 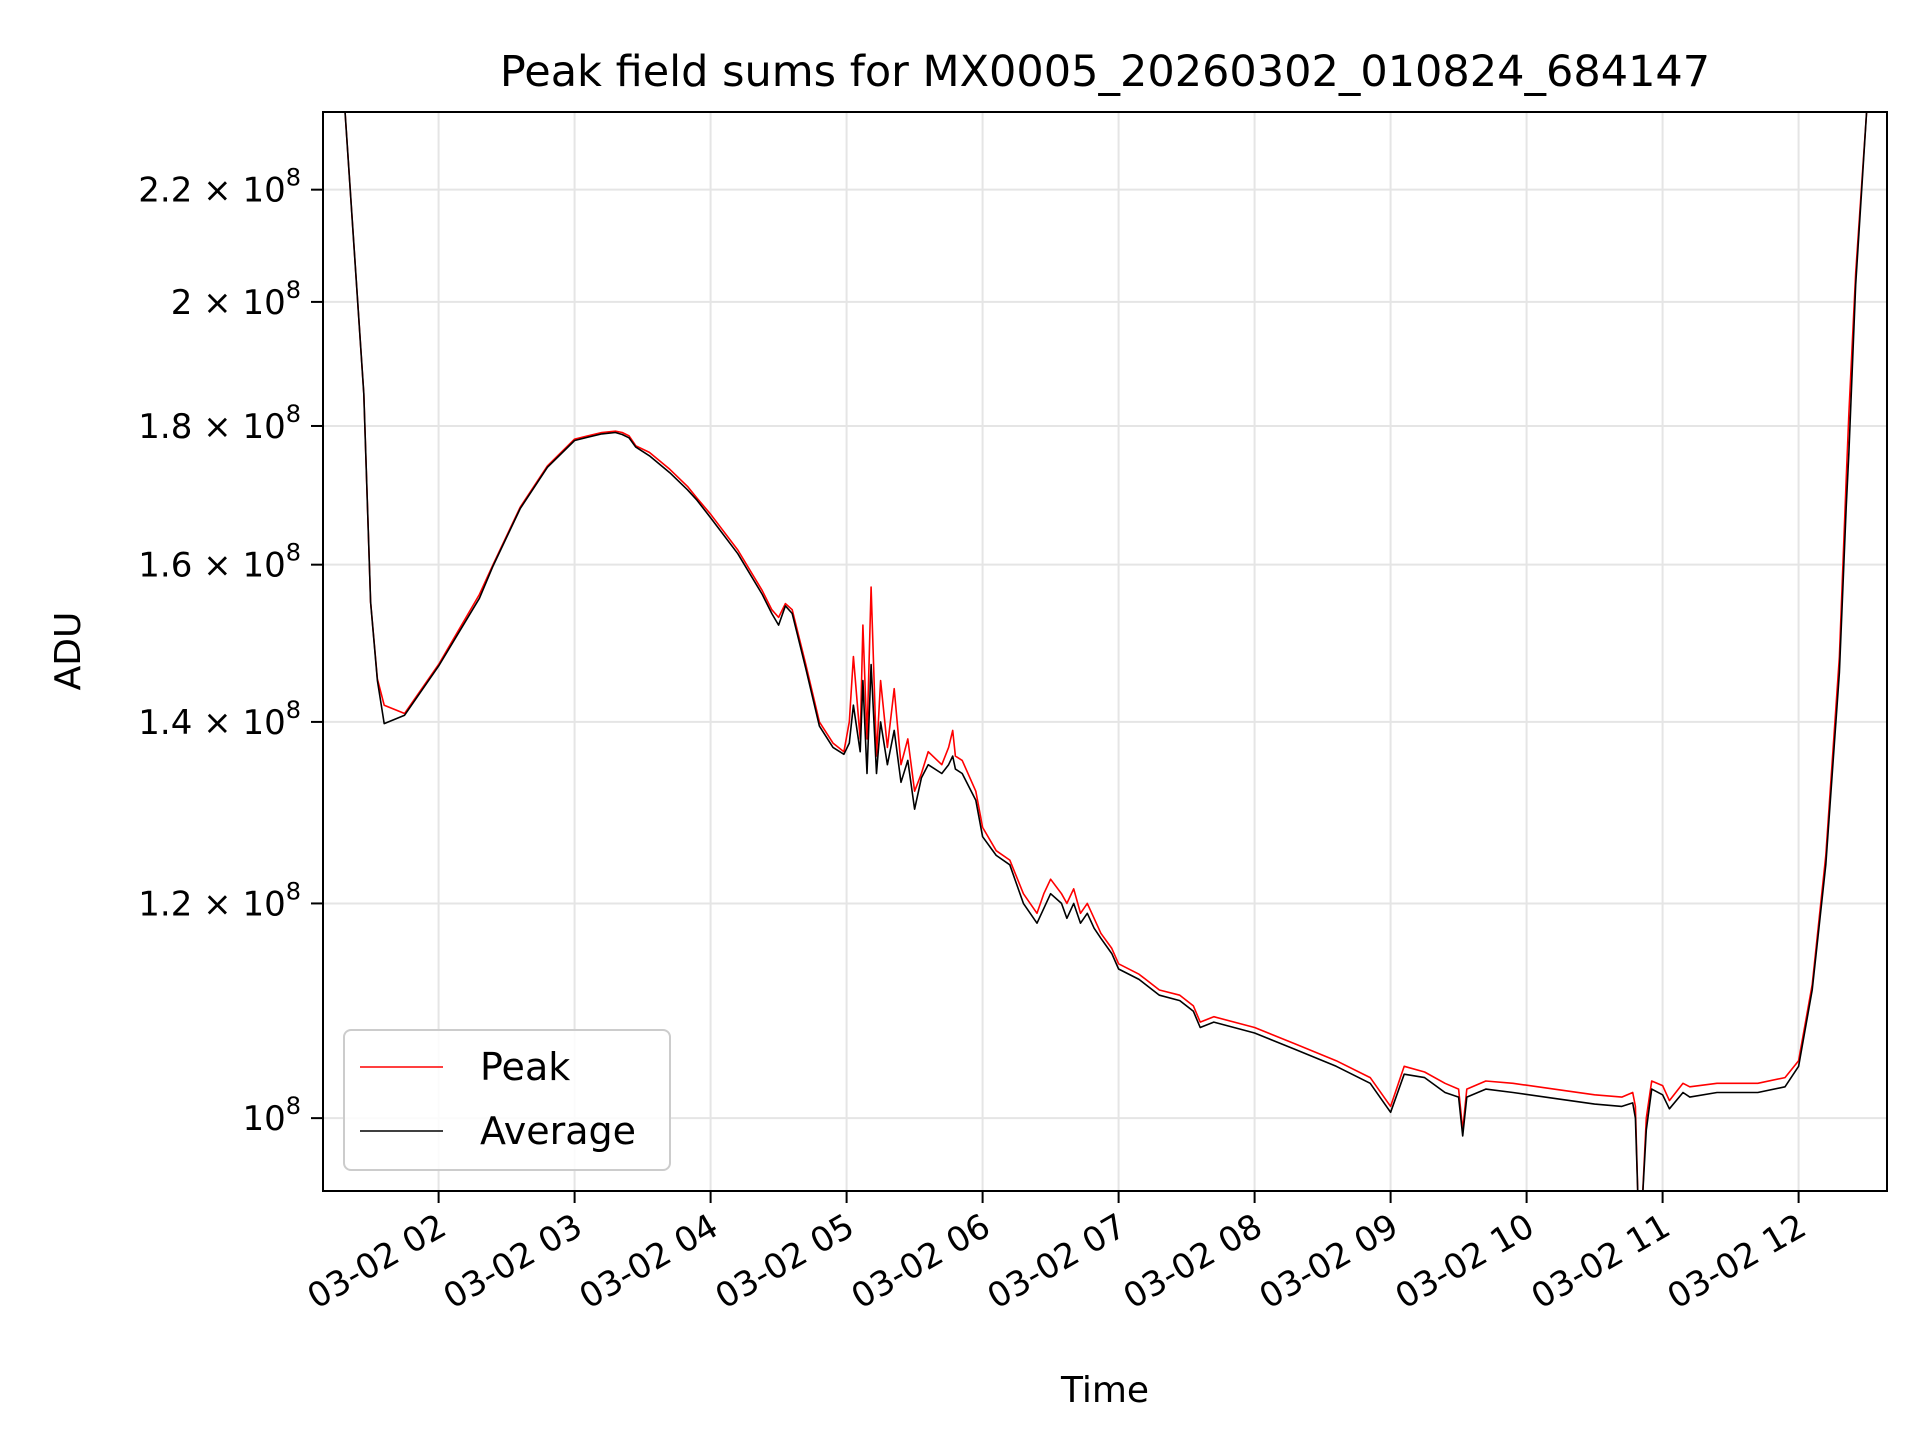 What do you see at coordinates (513, 1261) in the screenshot?
I see `x-tick-label: 03-02 03` at bounding box center [513, 1261].